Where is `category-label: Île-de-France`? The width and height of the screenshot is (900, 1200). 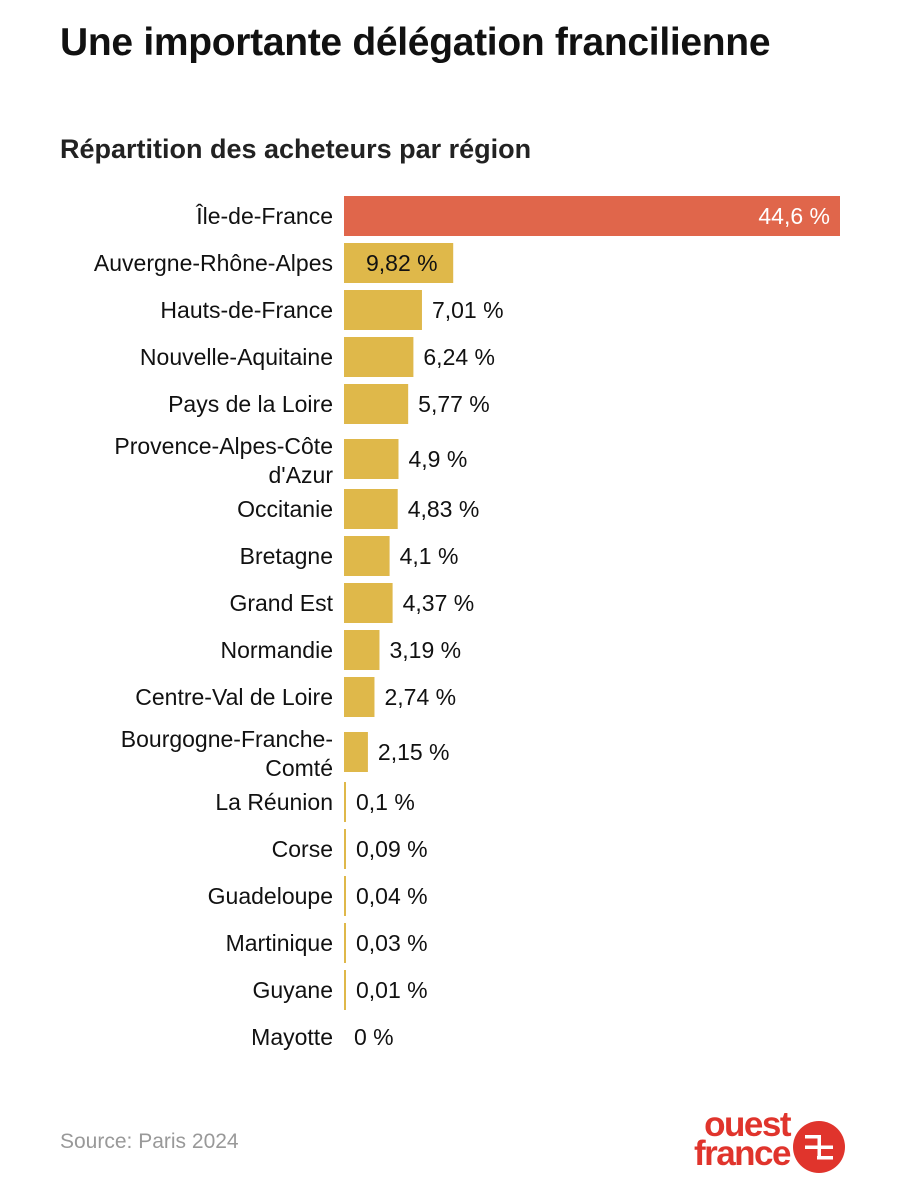 category-label: Île-de-France is located at coordinates (264, 216).